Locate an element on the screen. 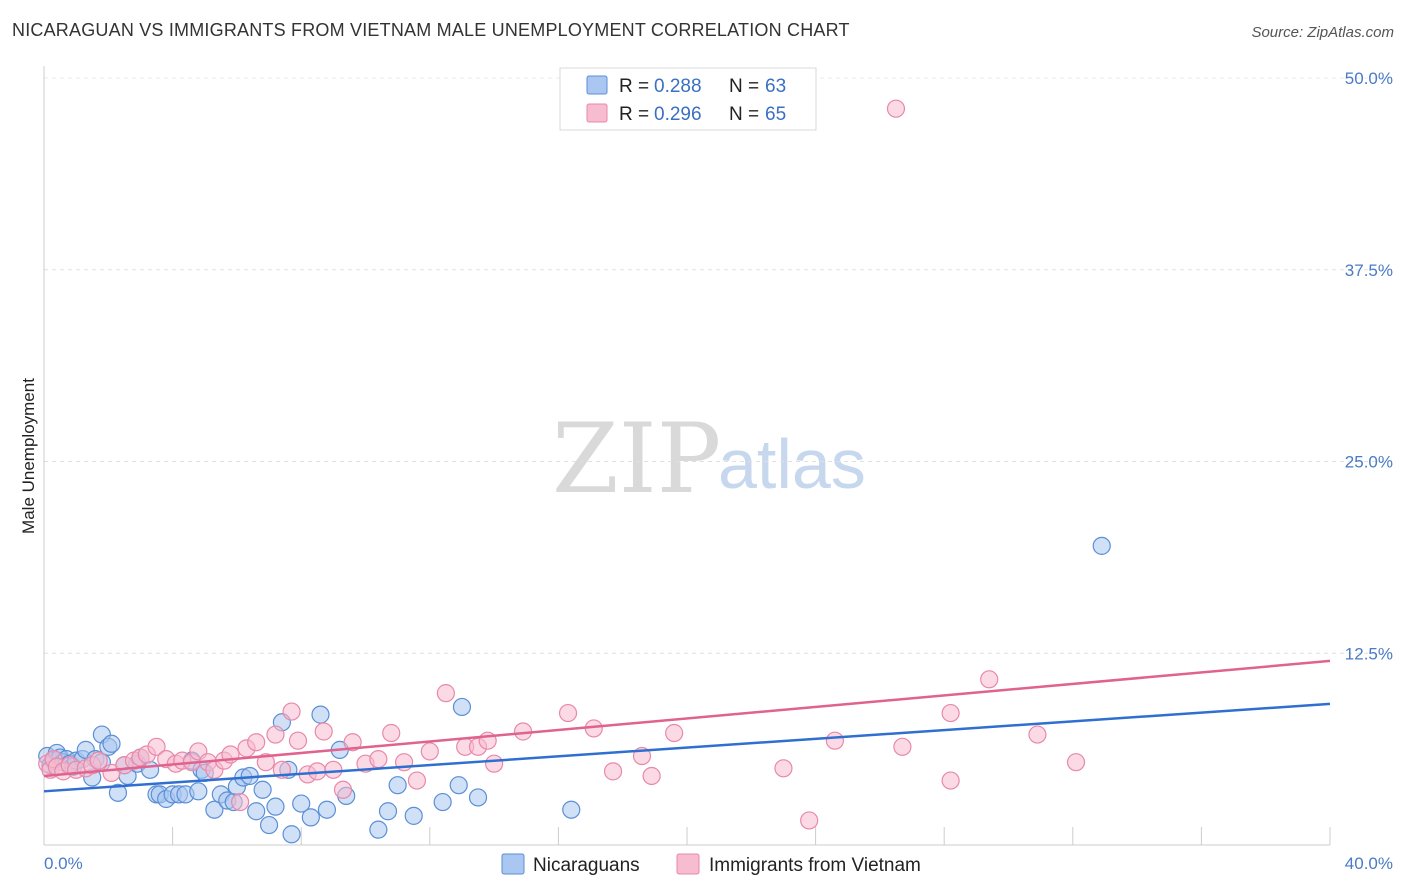 The image size is (1406, 892). legend-r-label-pink: R = is located at coordinates (634, 114).